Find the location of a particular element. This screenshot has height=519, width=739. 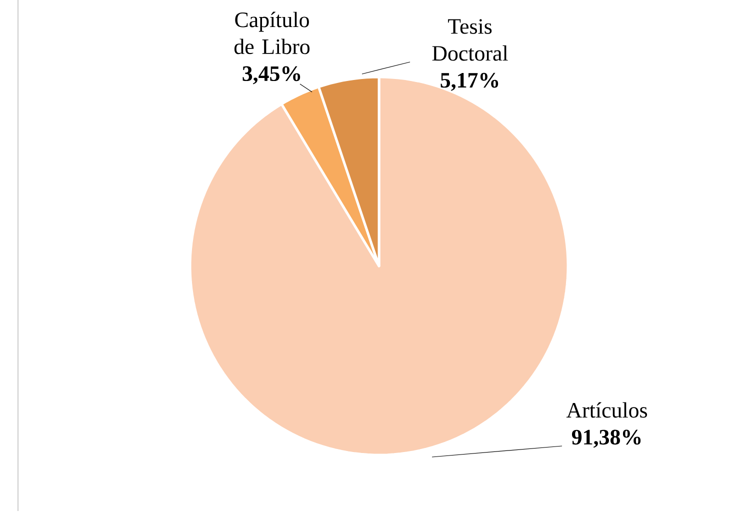

slice-label: Artículos is located at coordinates (607, 410).